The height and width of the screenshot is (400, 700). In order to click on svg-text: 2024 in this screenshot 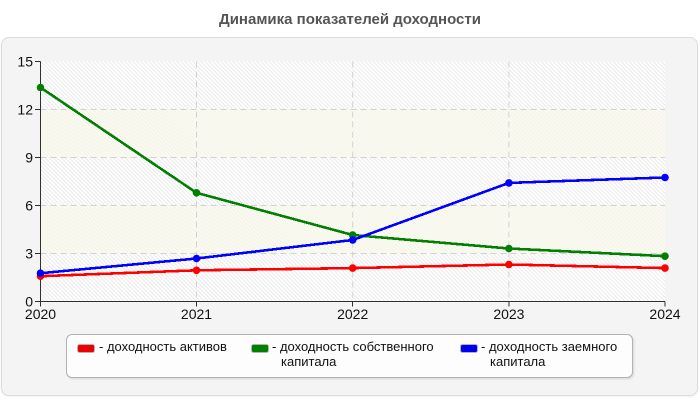, I will do `click(664, 314)`.